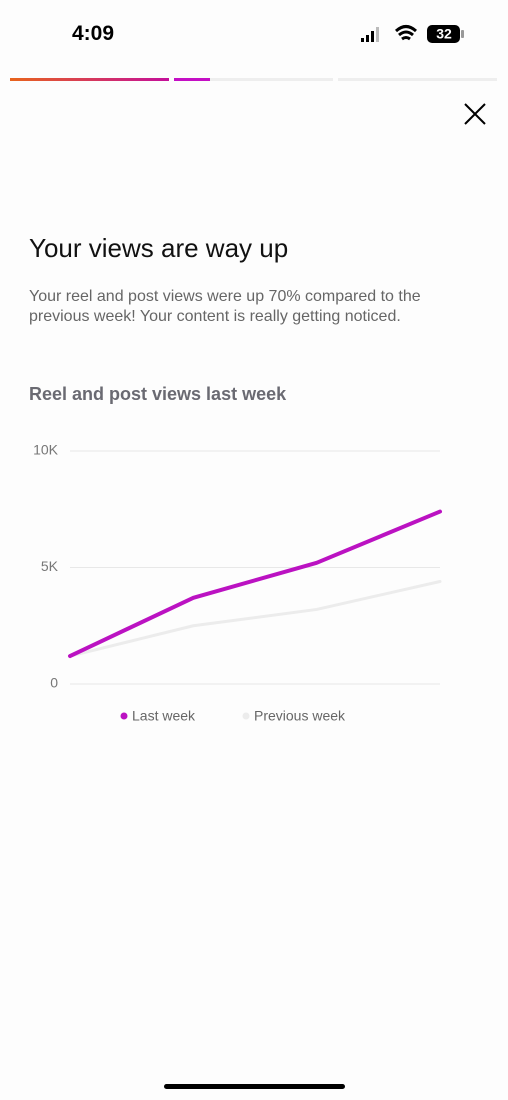  I want to click on y-tick-label: 5K, so click(50, 566).